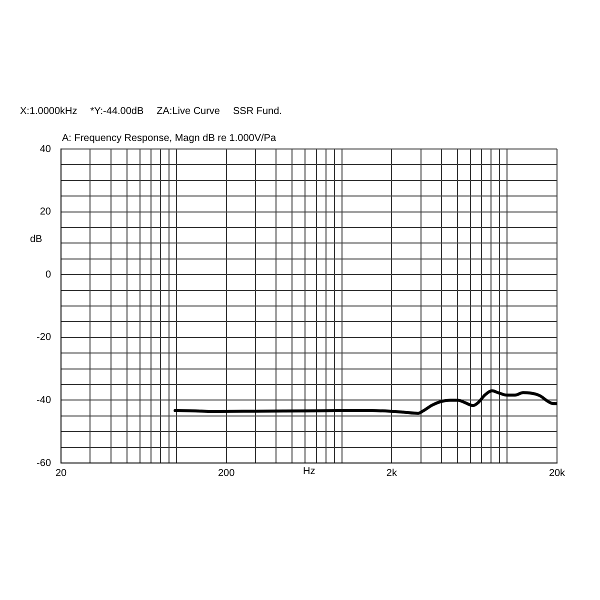  I want to click on x-axis-title: Hz, so click(309, 471).